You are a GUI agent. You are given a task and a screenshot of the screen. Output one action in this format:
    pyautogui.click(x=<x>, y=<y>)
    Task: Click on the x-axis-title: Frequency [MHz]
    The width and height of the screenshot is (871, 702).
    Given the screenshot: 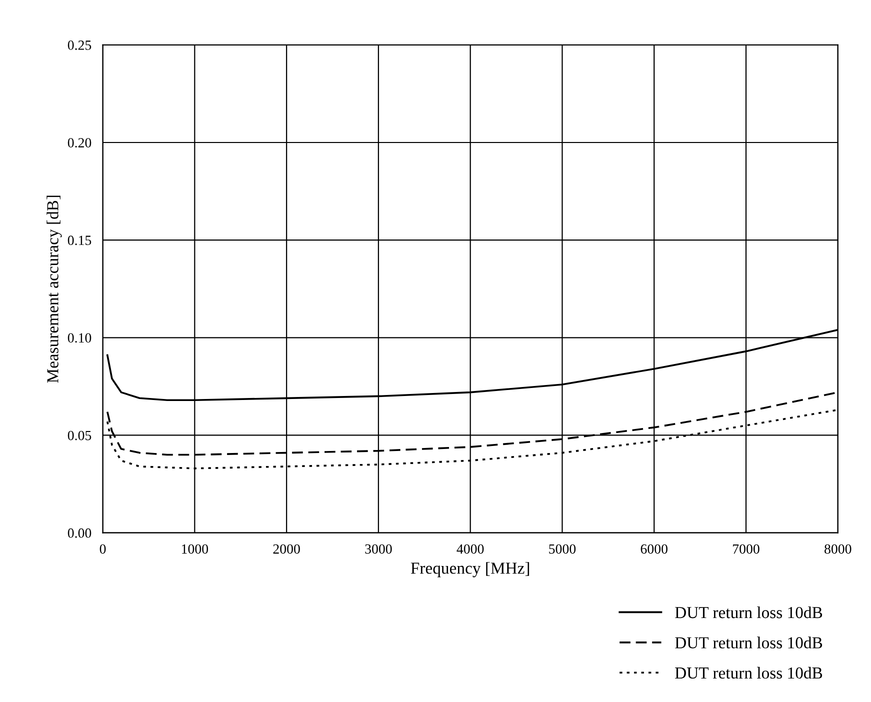 What is the action you would take?
    pyautogui.click(x=470, y=570)
    